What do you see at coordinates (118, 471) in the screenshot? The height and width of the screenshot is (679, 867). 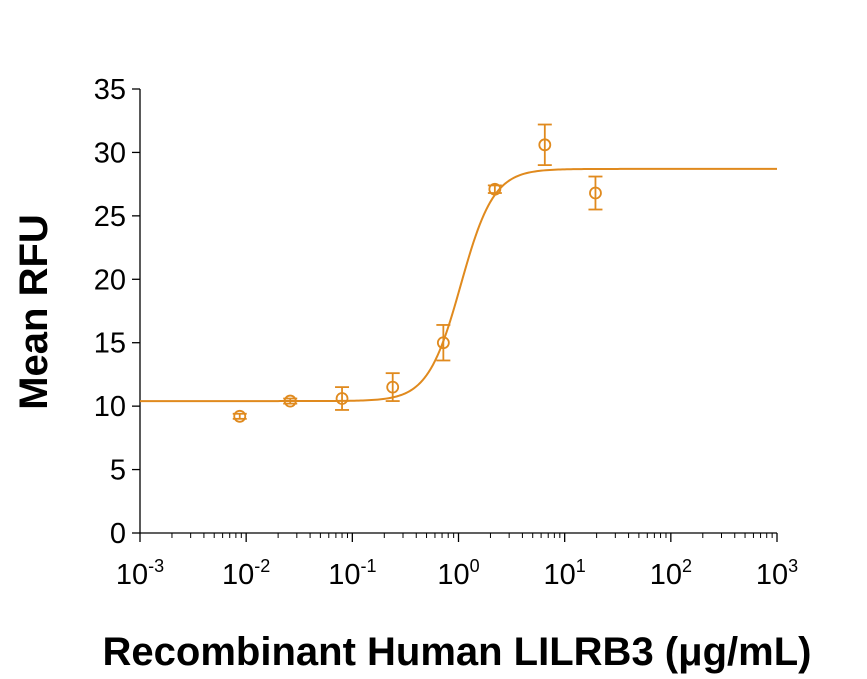 I see `y-tick-label: 5` at bounding box center [118, 471].